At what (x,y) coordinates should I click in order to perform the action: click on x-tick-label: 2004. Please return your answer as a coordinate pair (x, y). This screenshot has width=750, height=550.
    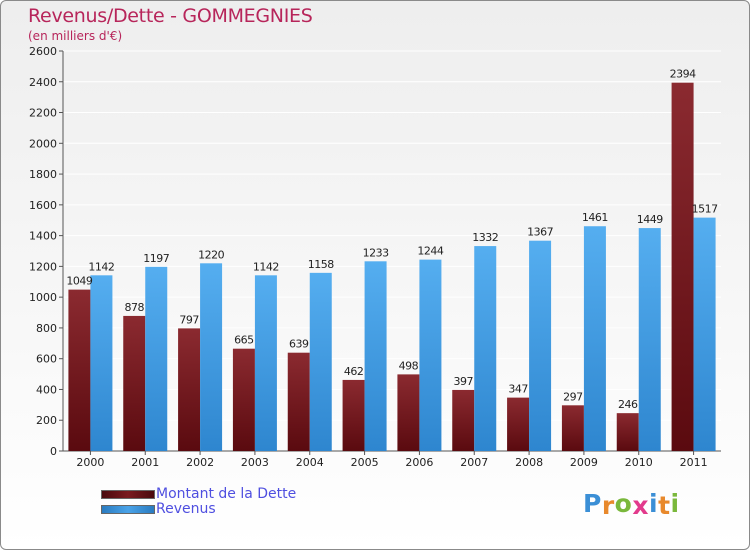
    Looking at the image, I should click on (310, 462).